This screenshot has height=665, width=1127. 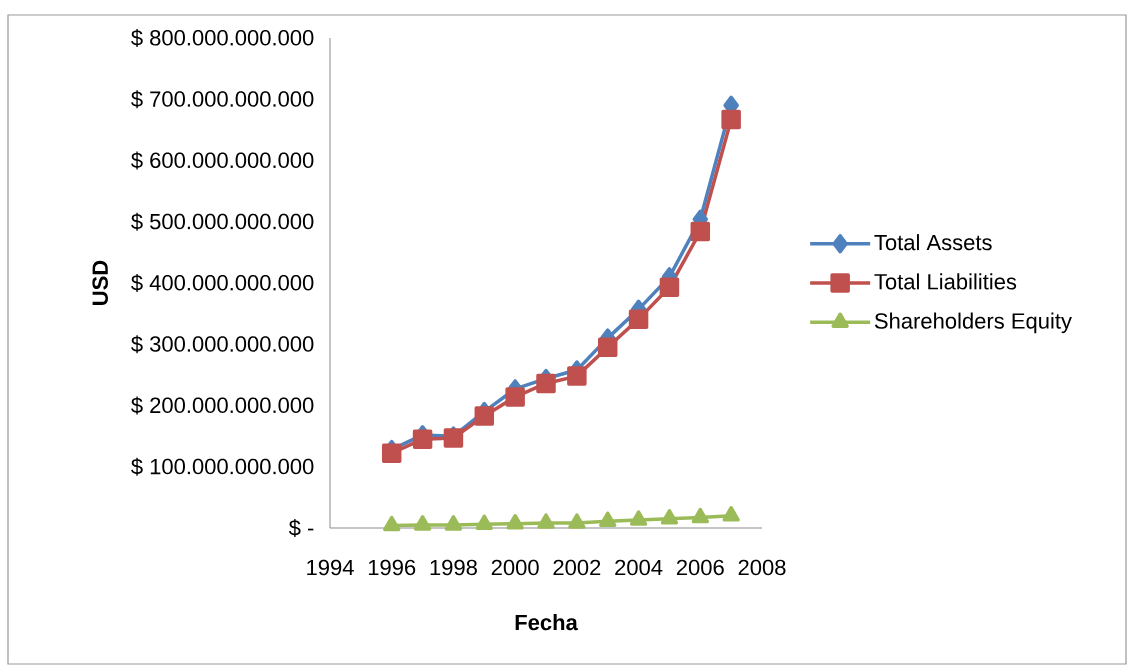 I want to click on y-tick-label: $ 300.000.000.000, so click(x=222, y=344).